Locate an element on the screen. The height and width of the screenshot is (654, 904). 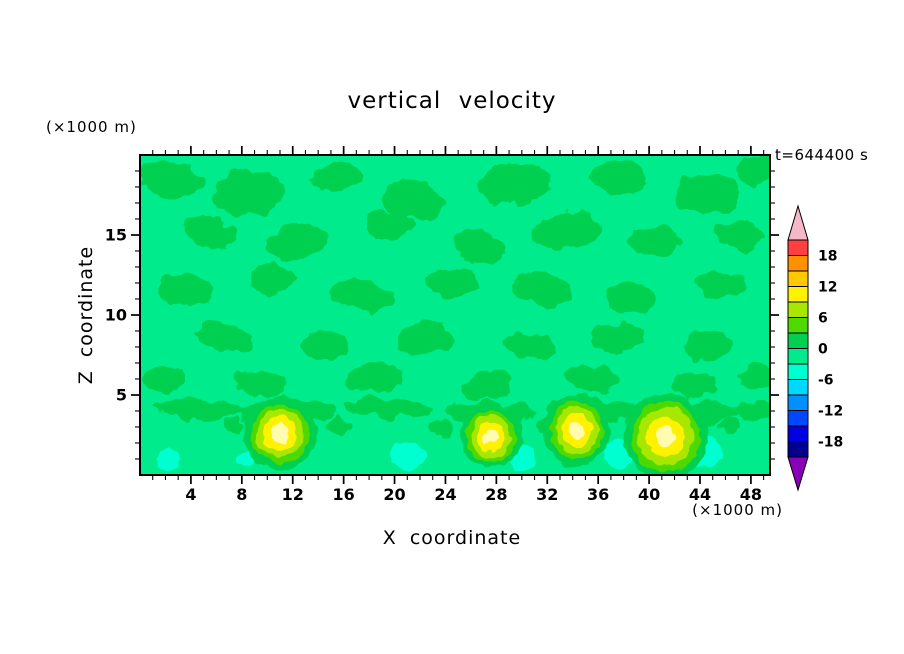
x-axis-unit-label: (×1000 m) is located at coordinates (737, 510).